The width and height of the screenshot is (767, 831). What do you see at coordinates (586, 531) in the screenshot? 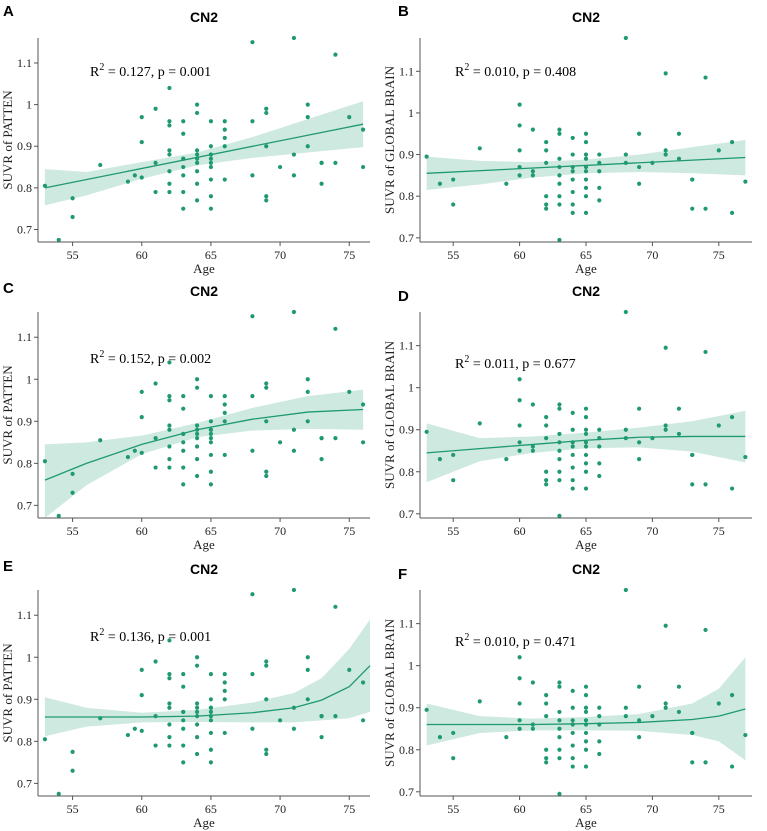
I see `x-tick-label-d-2: 65` at bounding box center [586, 531].